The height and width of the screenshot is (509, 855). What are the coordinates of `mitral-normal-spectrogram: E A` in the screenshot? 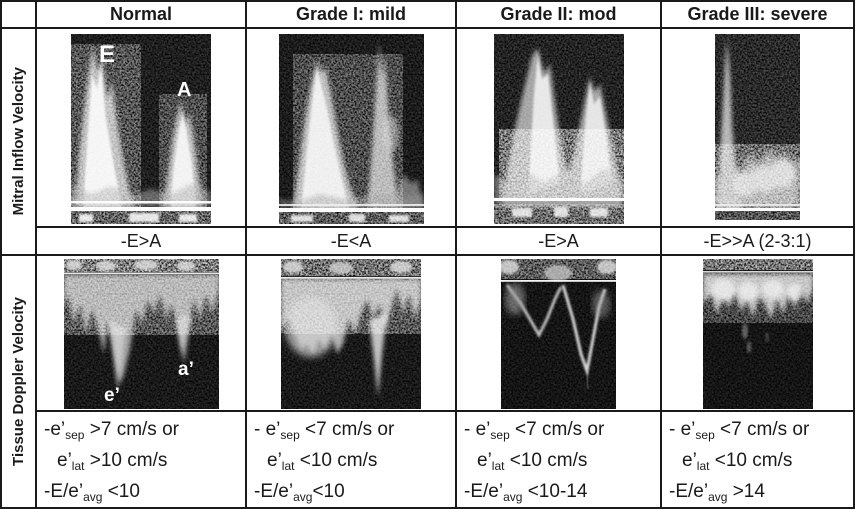 It's located at (141, 129).